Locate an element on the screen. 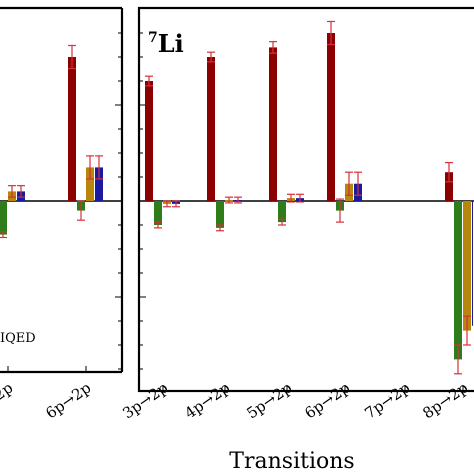 This screenshot has height=474, width=474. x-tick-label: 6p→2p is located at coordinates (68, 401).